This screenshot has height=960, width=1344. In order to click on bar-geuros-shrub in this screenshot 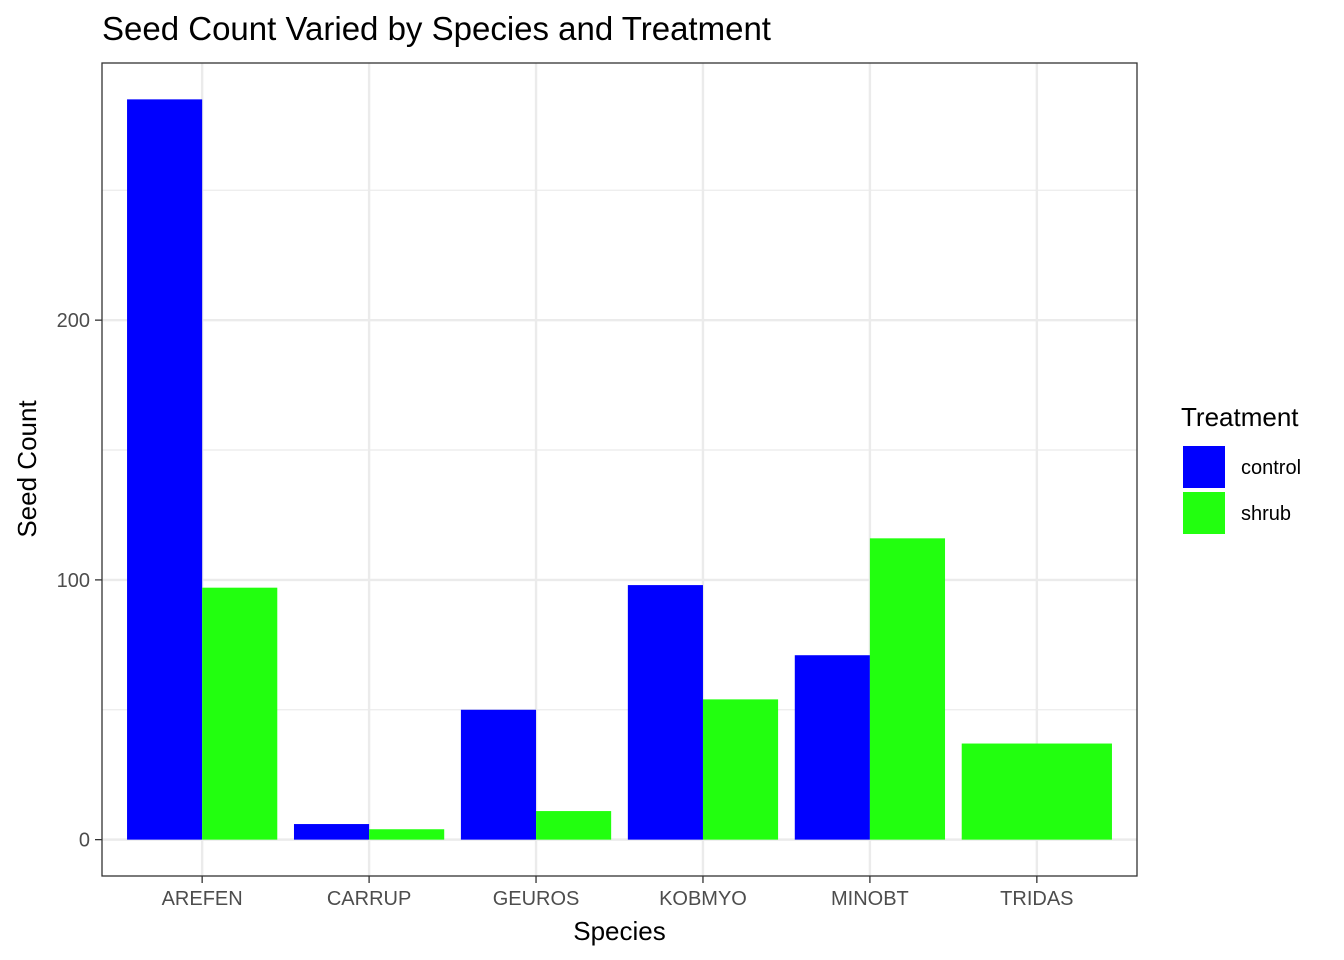, I will do `click(574, 825)`.